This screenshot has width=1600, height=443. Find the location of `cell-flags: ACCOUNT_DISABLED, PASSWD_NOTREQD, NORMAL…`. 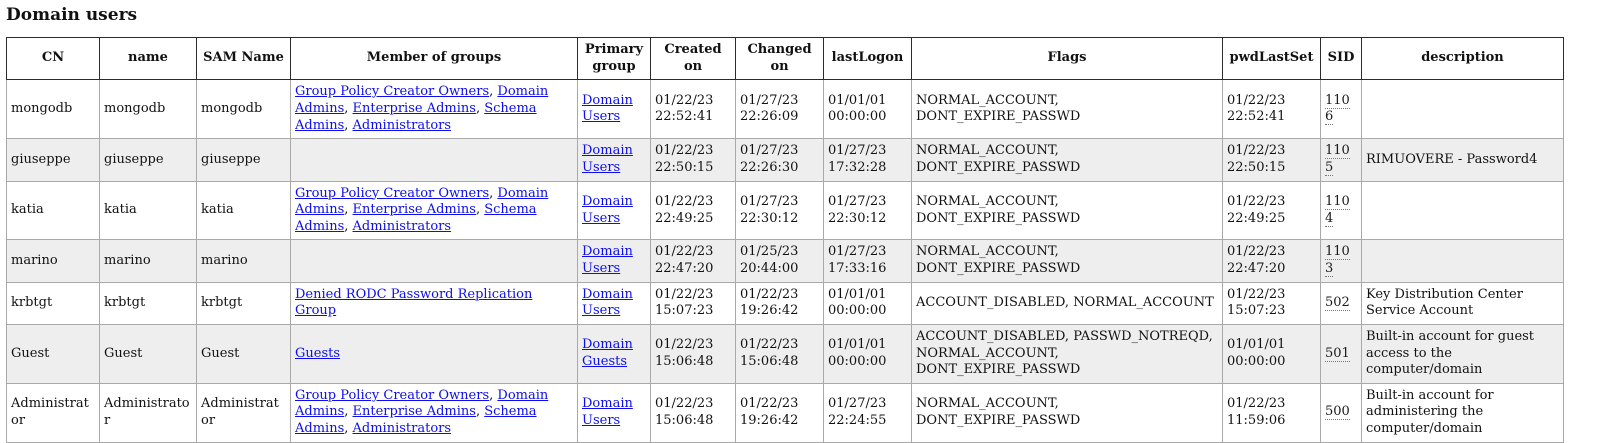

cell-flags: ACCOUNT_DISABLED, PASSWD_NOTREQD, NORMAL… is located at coordinates (1067, 353).